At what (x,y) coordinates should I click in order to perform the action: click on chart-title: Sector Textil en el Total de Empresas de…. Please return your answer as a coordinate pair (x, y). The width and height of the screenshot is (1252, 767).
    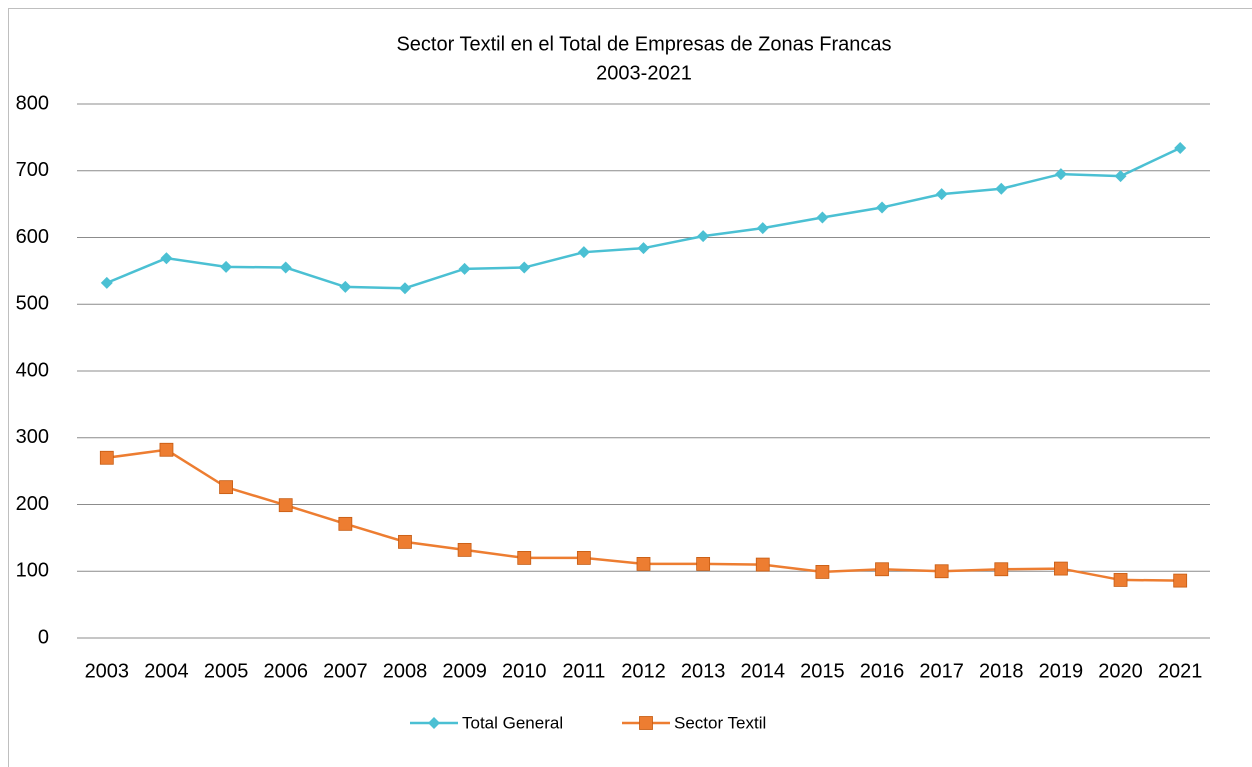
    Looking at the image, I should click on (643, 44).